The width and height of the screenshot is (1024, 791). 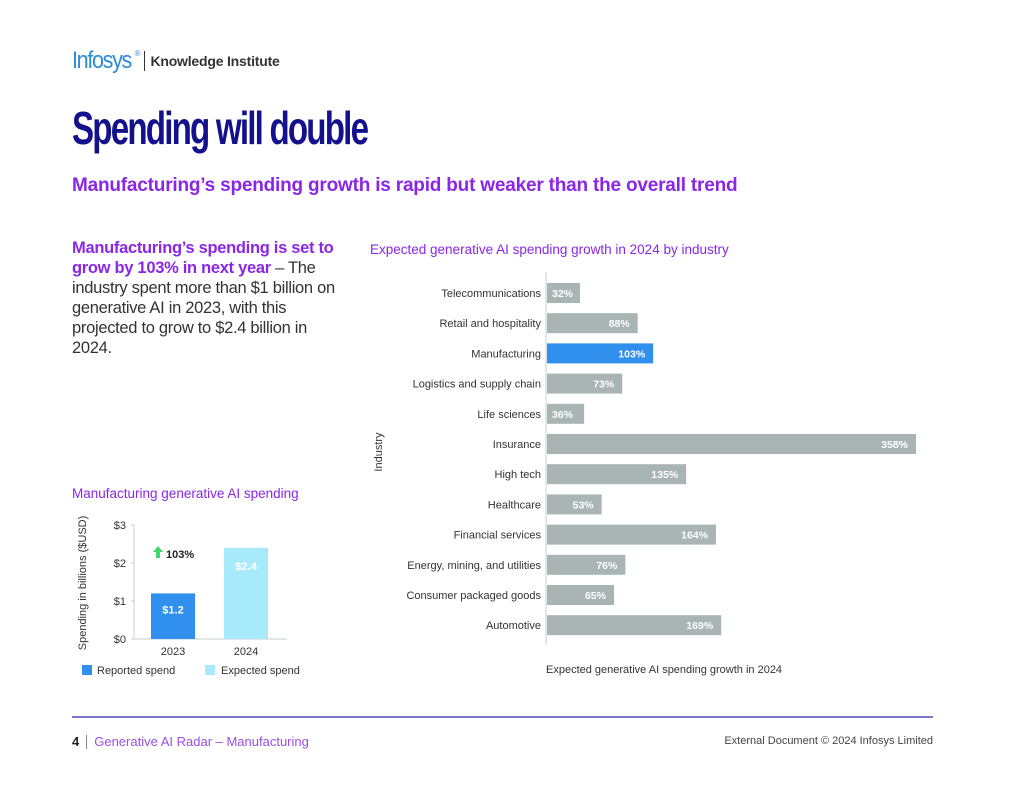 I want to click on industry-value-label: 32%, so click(x=563, y=294).